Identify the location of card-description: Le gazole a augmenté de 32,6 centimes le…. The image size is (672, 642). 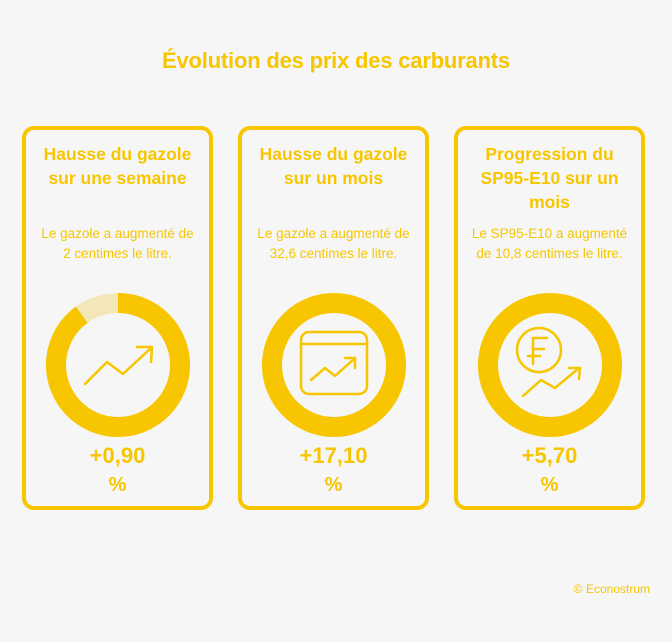
(333, 243).